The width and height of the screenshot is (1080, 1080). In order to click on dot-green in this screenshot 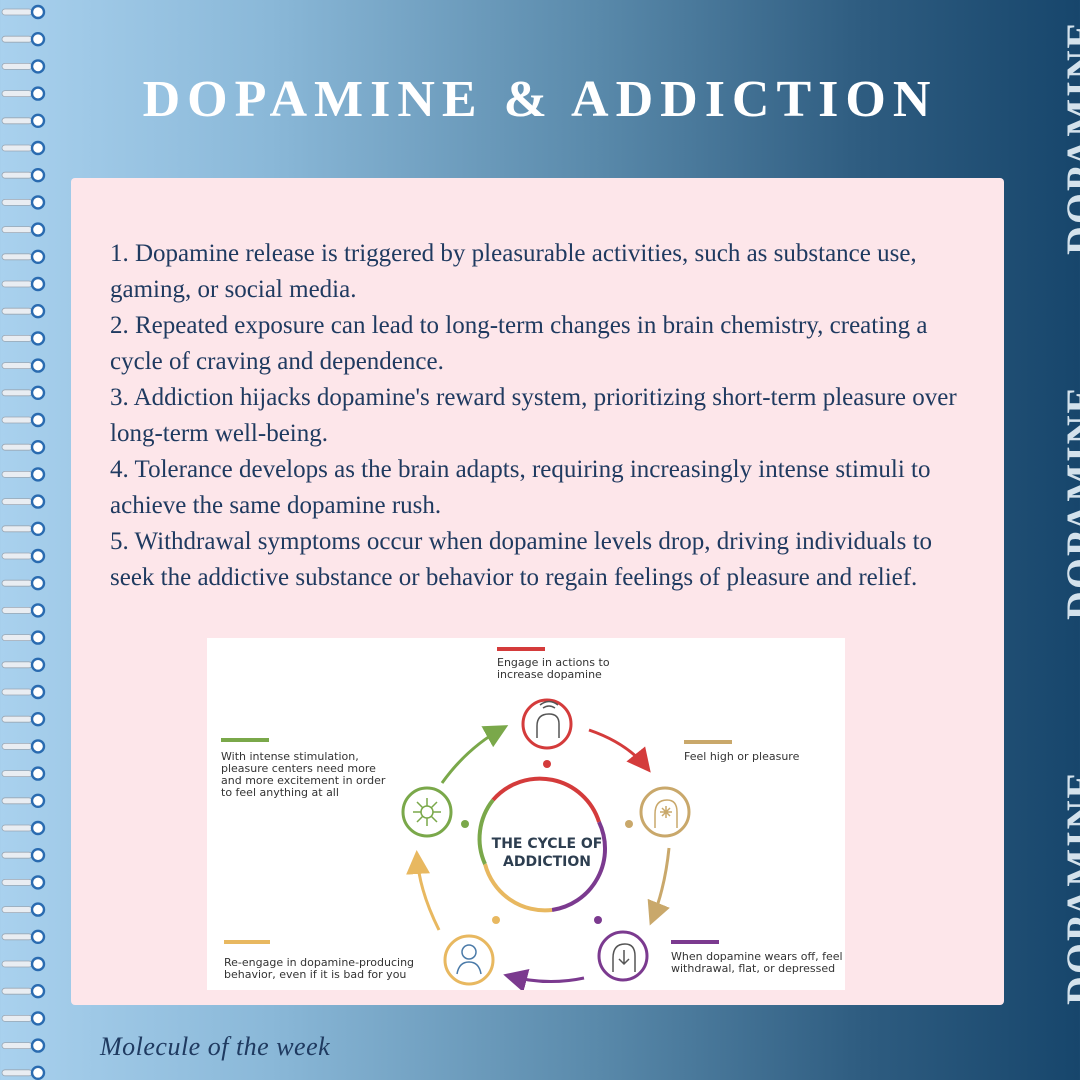, I will do `click(465, 824)`.